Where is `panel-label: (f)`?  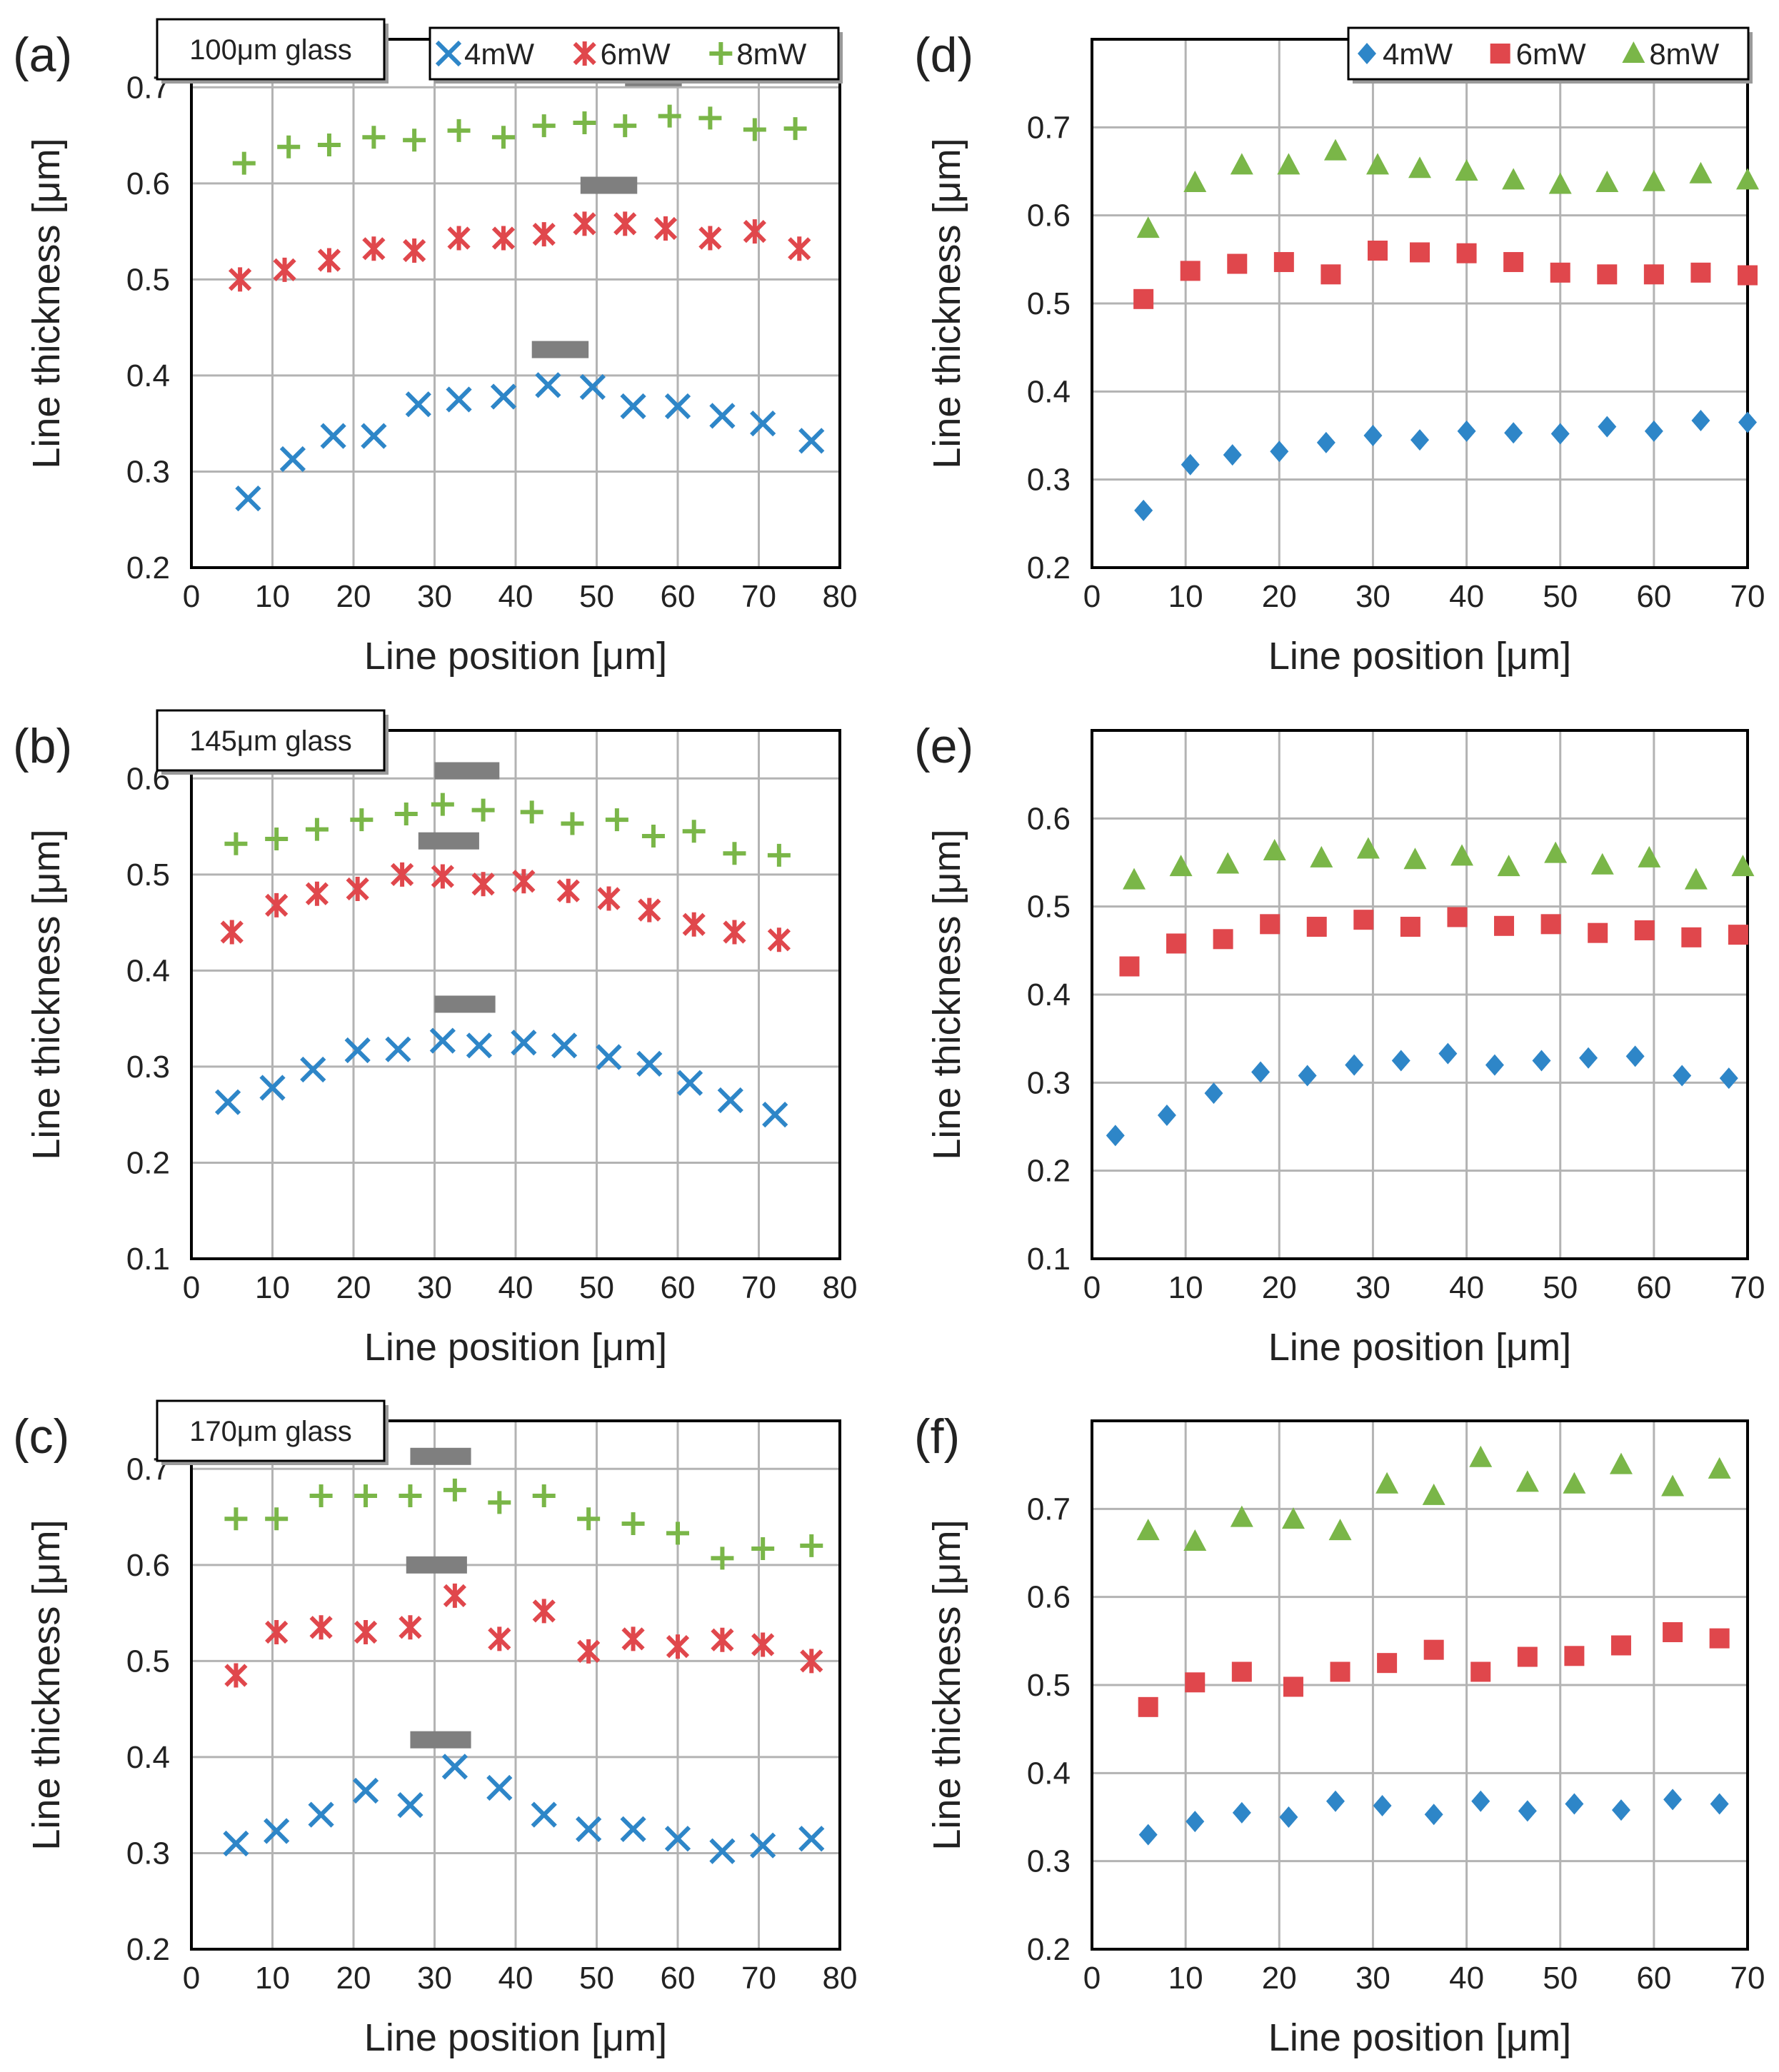 panel-label: (f) is located at coordinates (937, 1436).